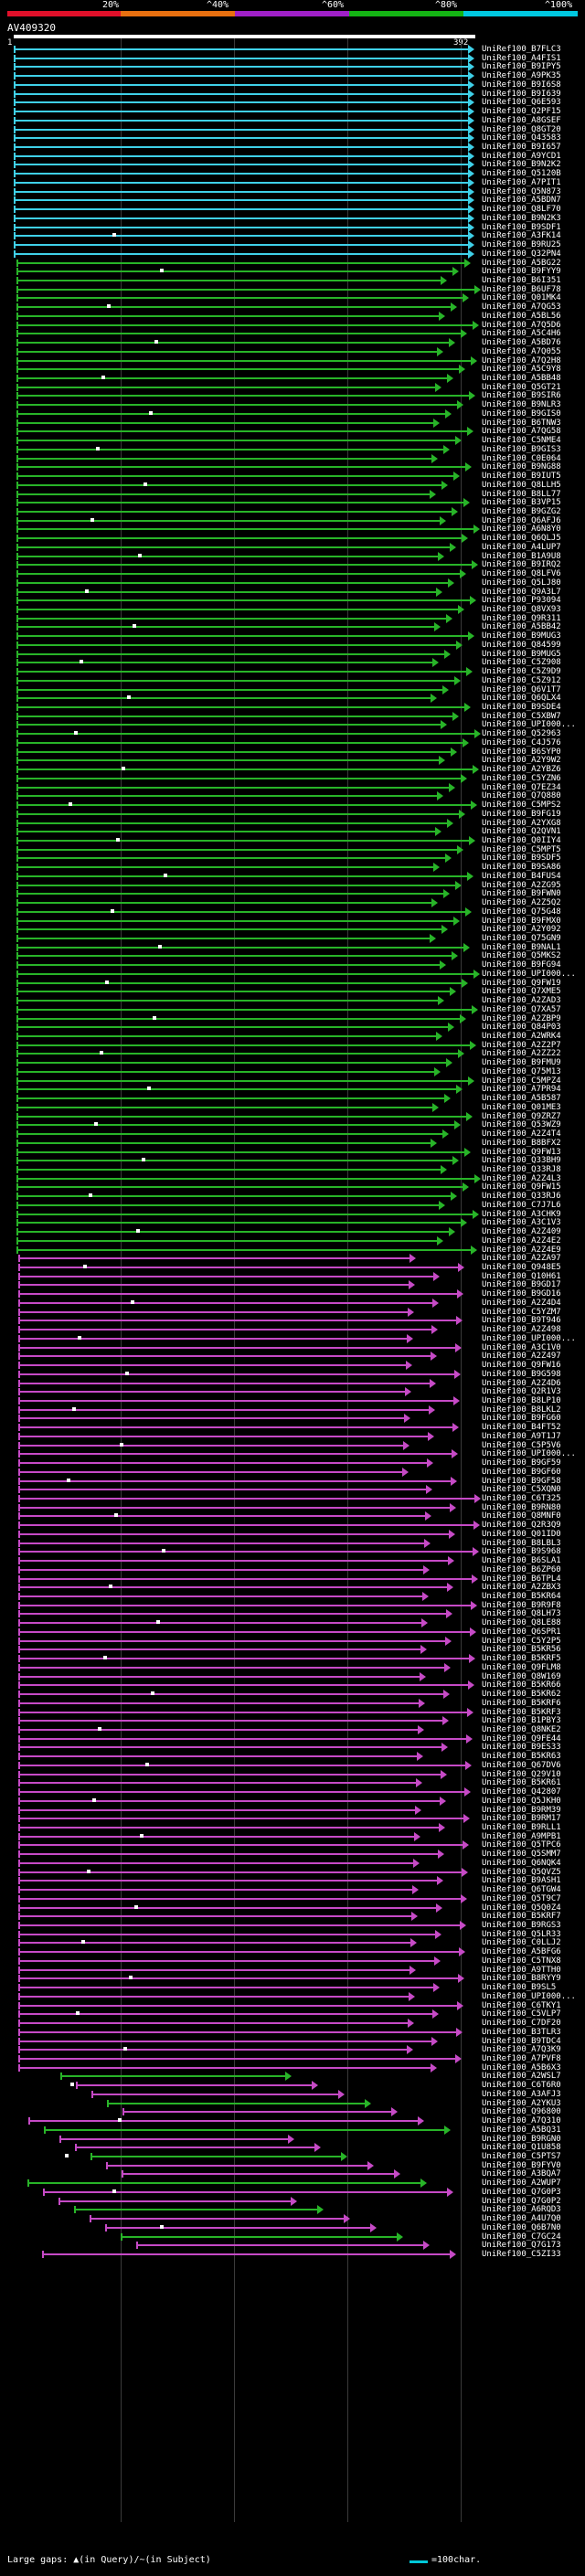 The height and width of the screenshot is (2576, 585). I want to click on hit-label-link: UniRef100_Q7XA57, so click(521, 1009).